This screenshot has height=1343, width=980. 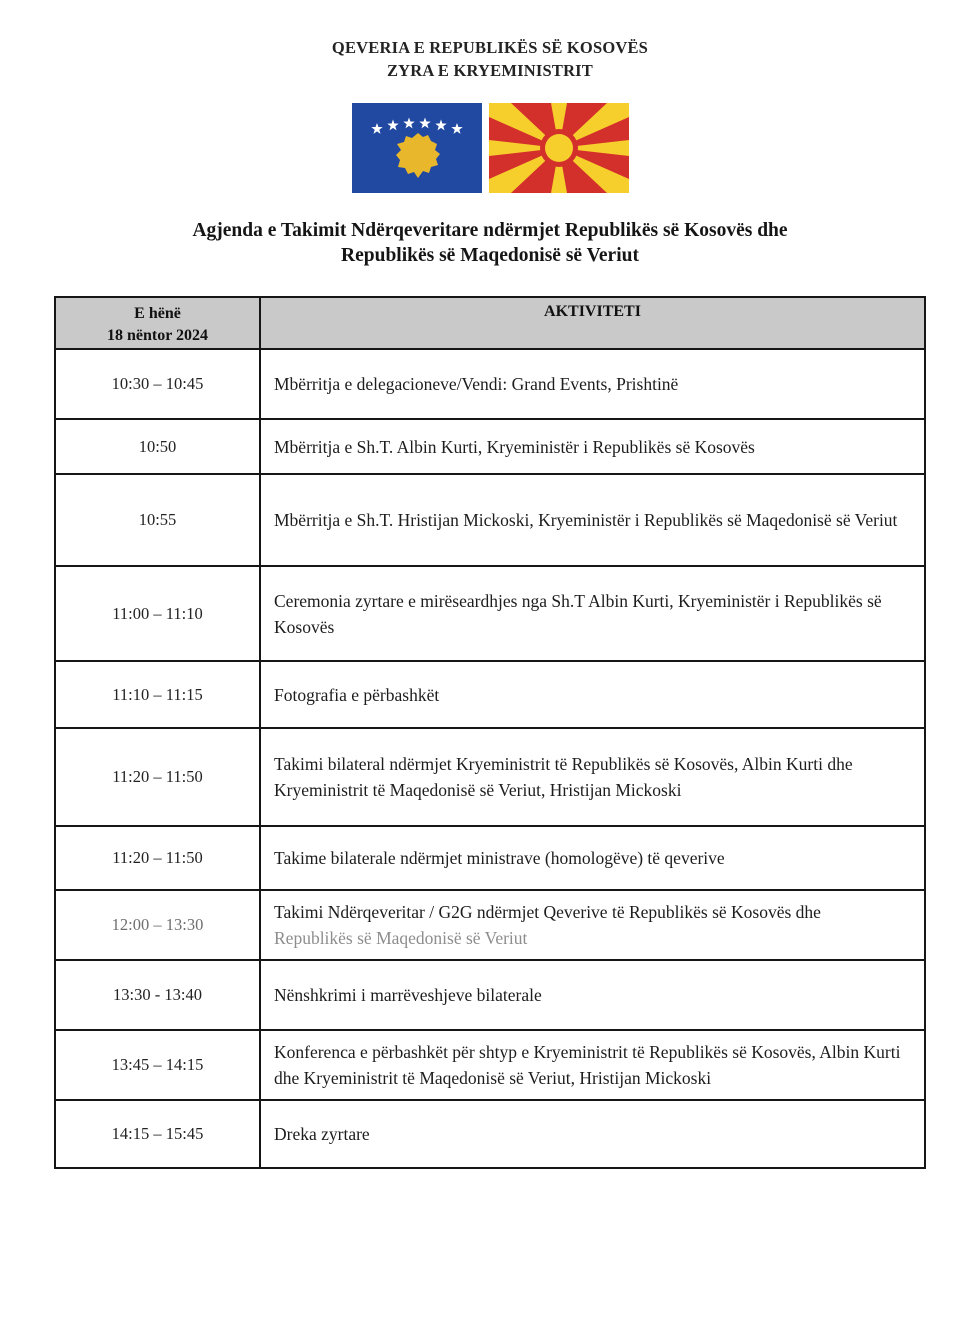 What do you see at coordinates (157, 925) in the screenshot?
I see `time-cell: 12:00 – 13:30` at bounding box center [157, 925].